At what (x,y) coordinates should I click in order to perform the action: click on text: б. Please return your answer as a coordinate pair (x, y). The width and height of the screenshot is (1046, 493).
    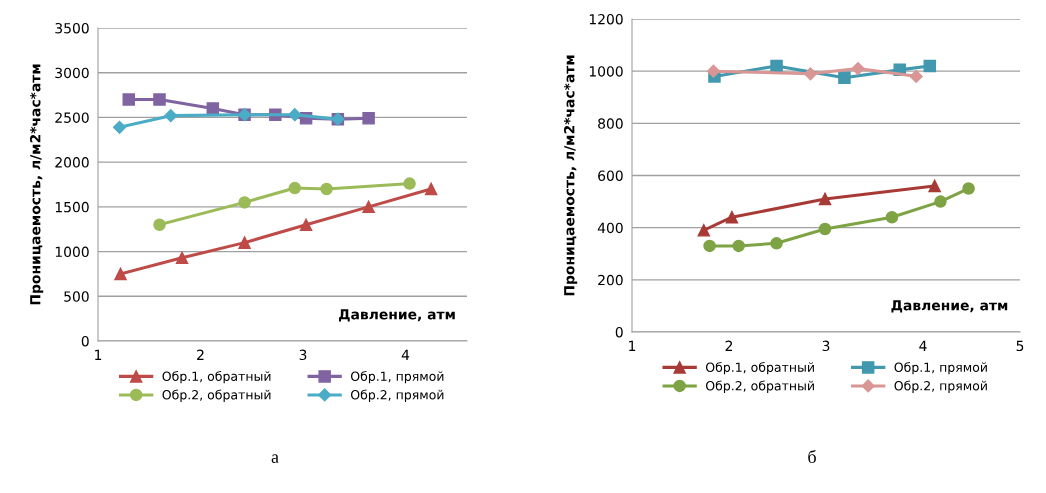
    Looking at the image, I should click on (812, 456).